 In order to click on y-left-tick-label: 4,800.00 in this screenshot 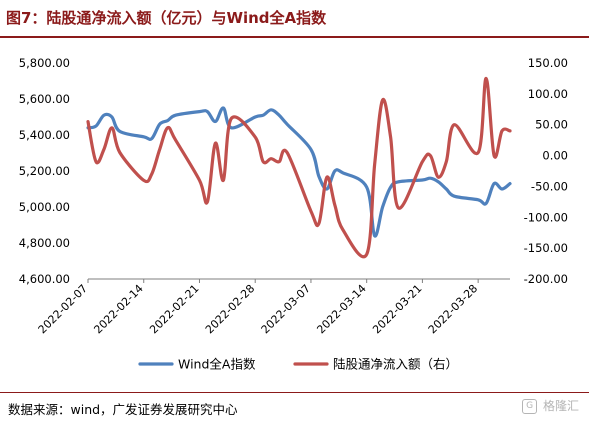, I will do `click(44, 243)`.